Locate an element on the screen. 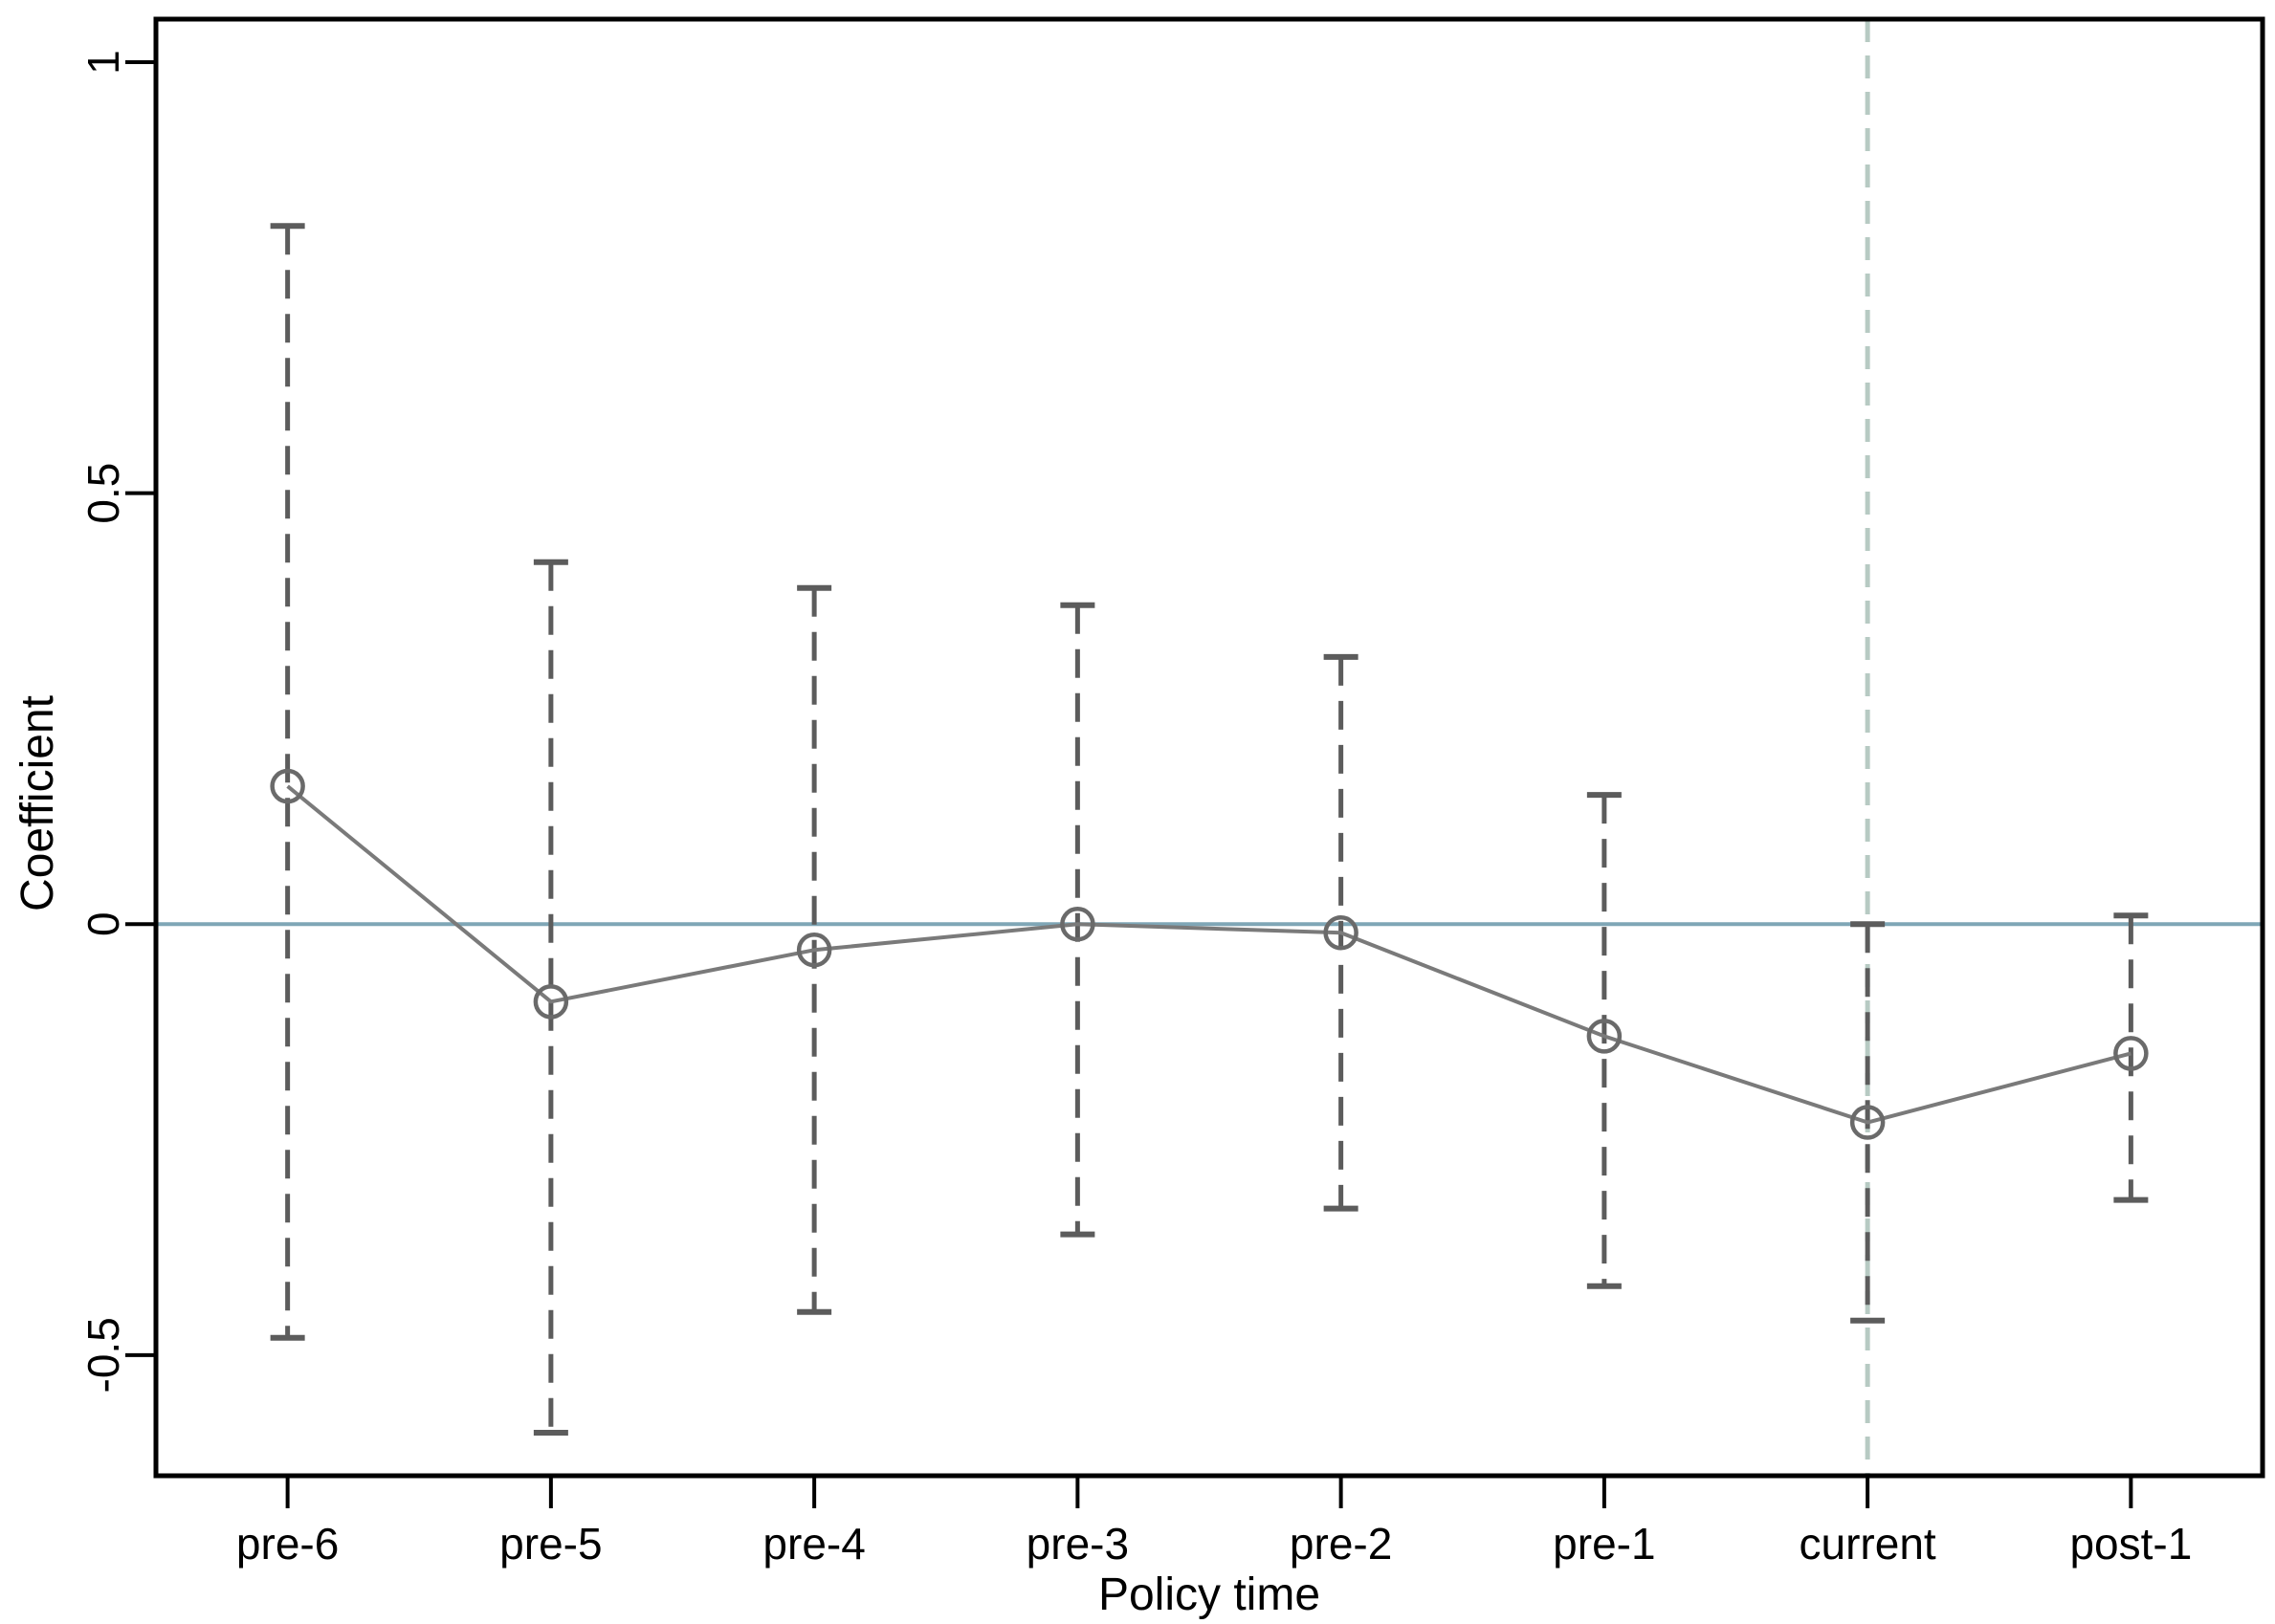 The image size is (2275, 1624). y-tick-label: -0.5 is located at coordinates (103, 1355).